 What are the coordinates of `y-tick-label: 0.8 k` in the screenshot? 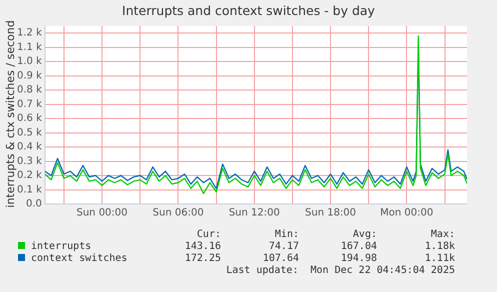 It's located at (29, 90).